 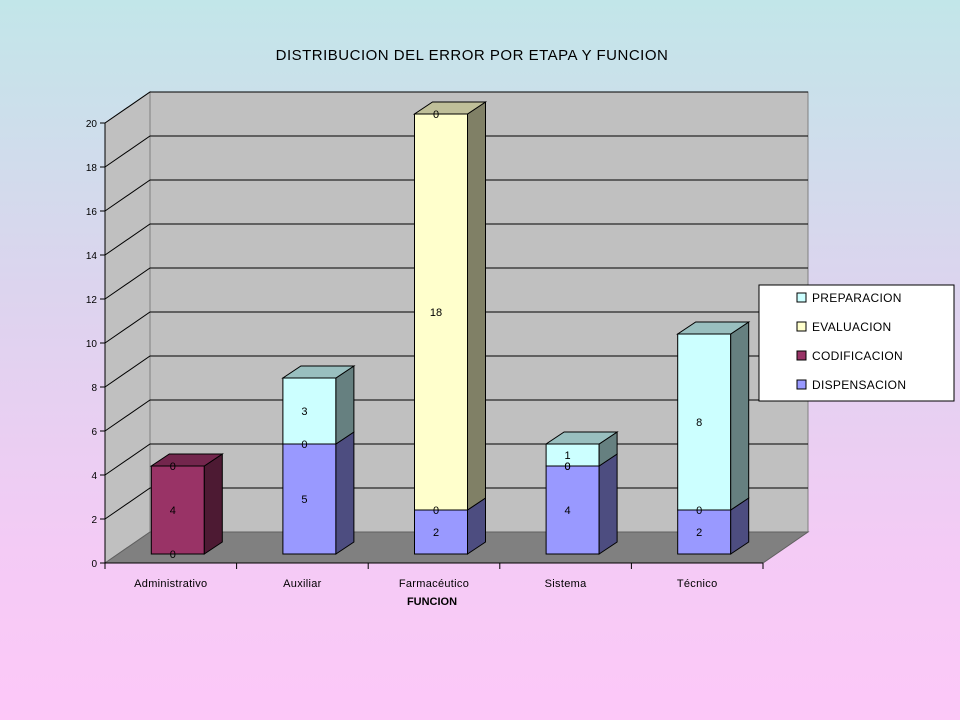 What do you see at coordinates (859, 385) in the screenshot?
I see `legend-label: DISPENSACION` at bounding box center [859, 385].